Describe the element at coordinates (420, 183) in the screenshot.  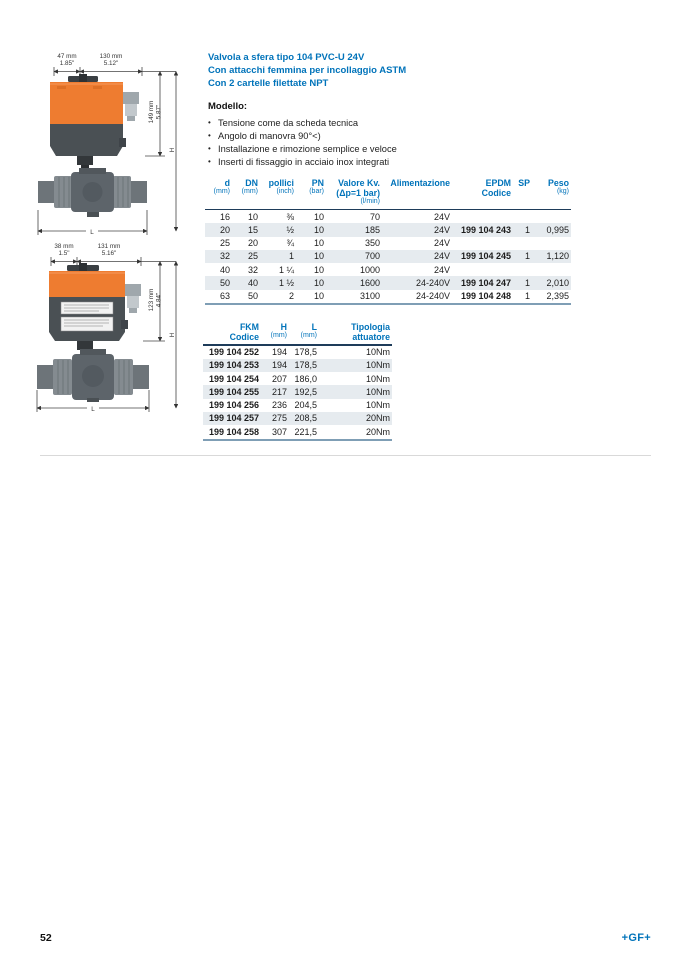
I see `col-header-alimentazione: Alimentazione` at that location.